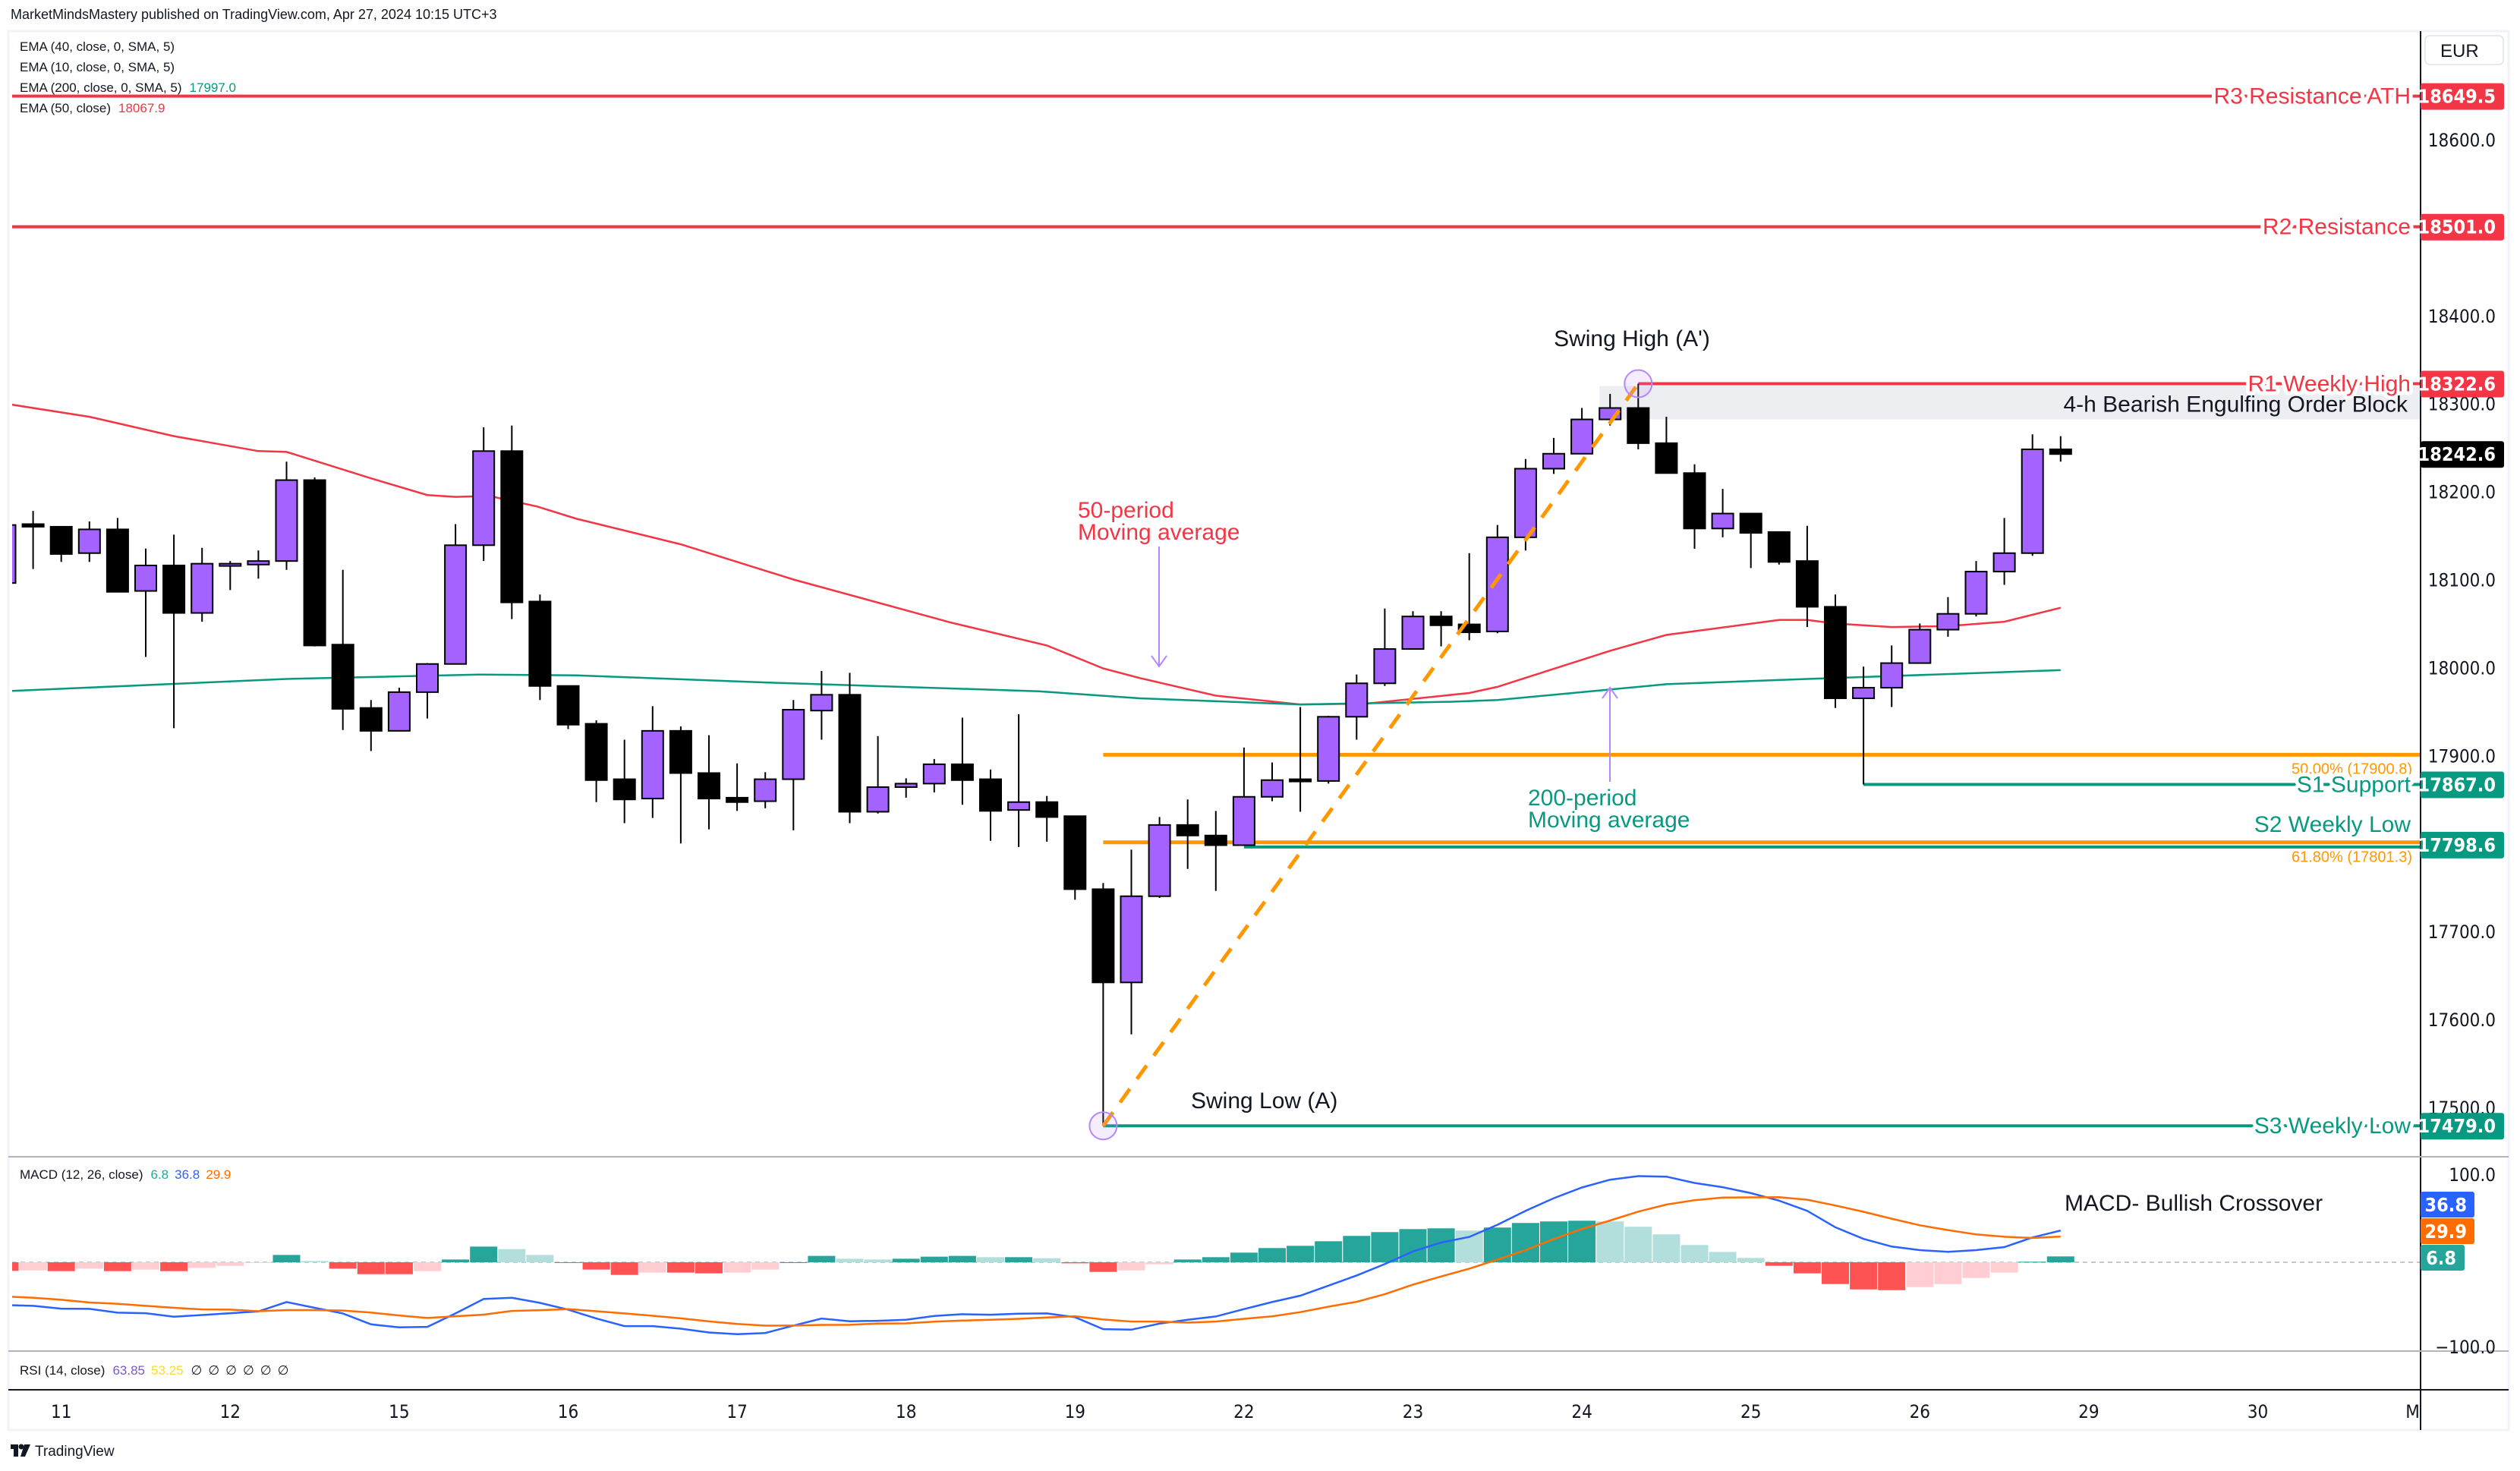 This screenshot has width=2520, height=1471. Describe the element at coordinates (92, 108) in the screenshot. I see `legend-ema50: EMA (50, close) 18067.9` at that location.